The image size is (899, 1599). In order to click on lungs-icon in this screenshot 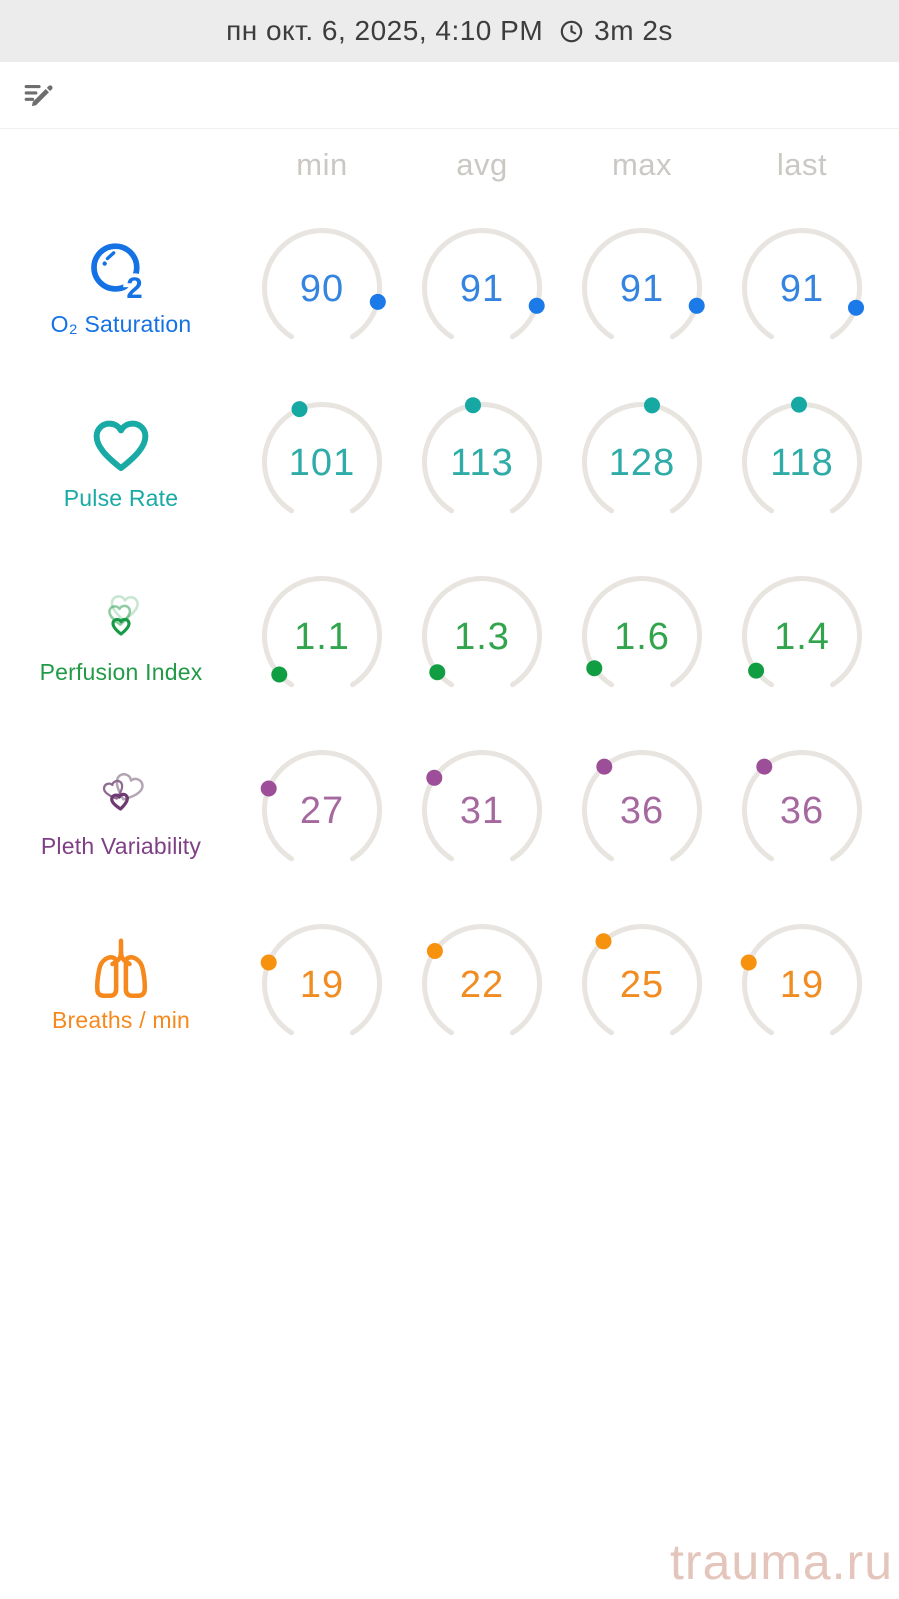, I will do `click(121, 968)`.